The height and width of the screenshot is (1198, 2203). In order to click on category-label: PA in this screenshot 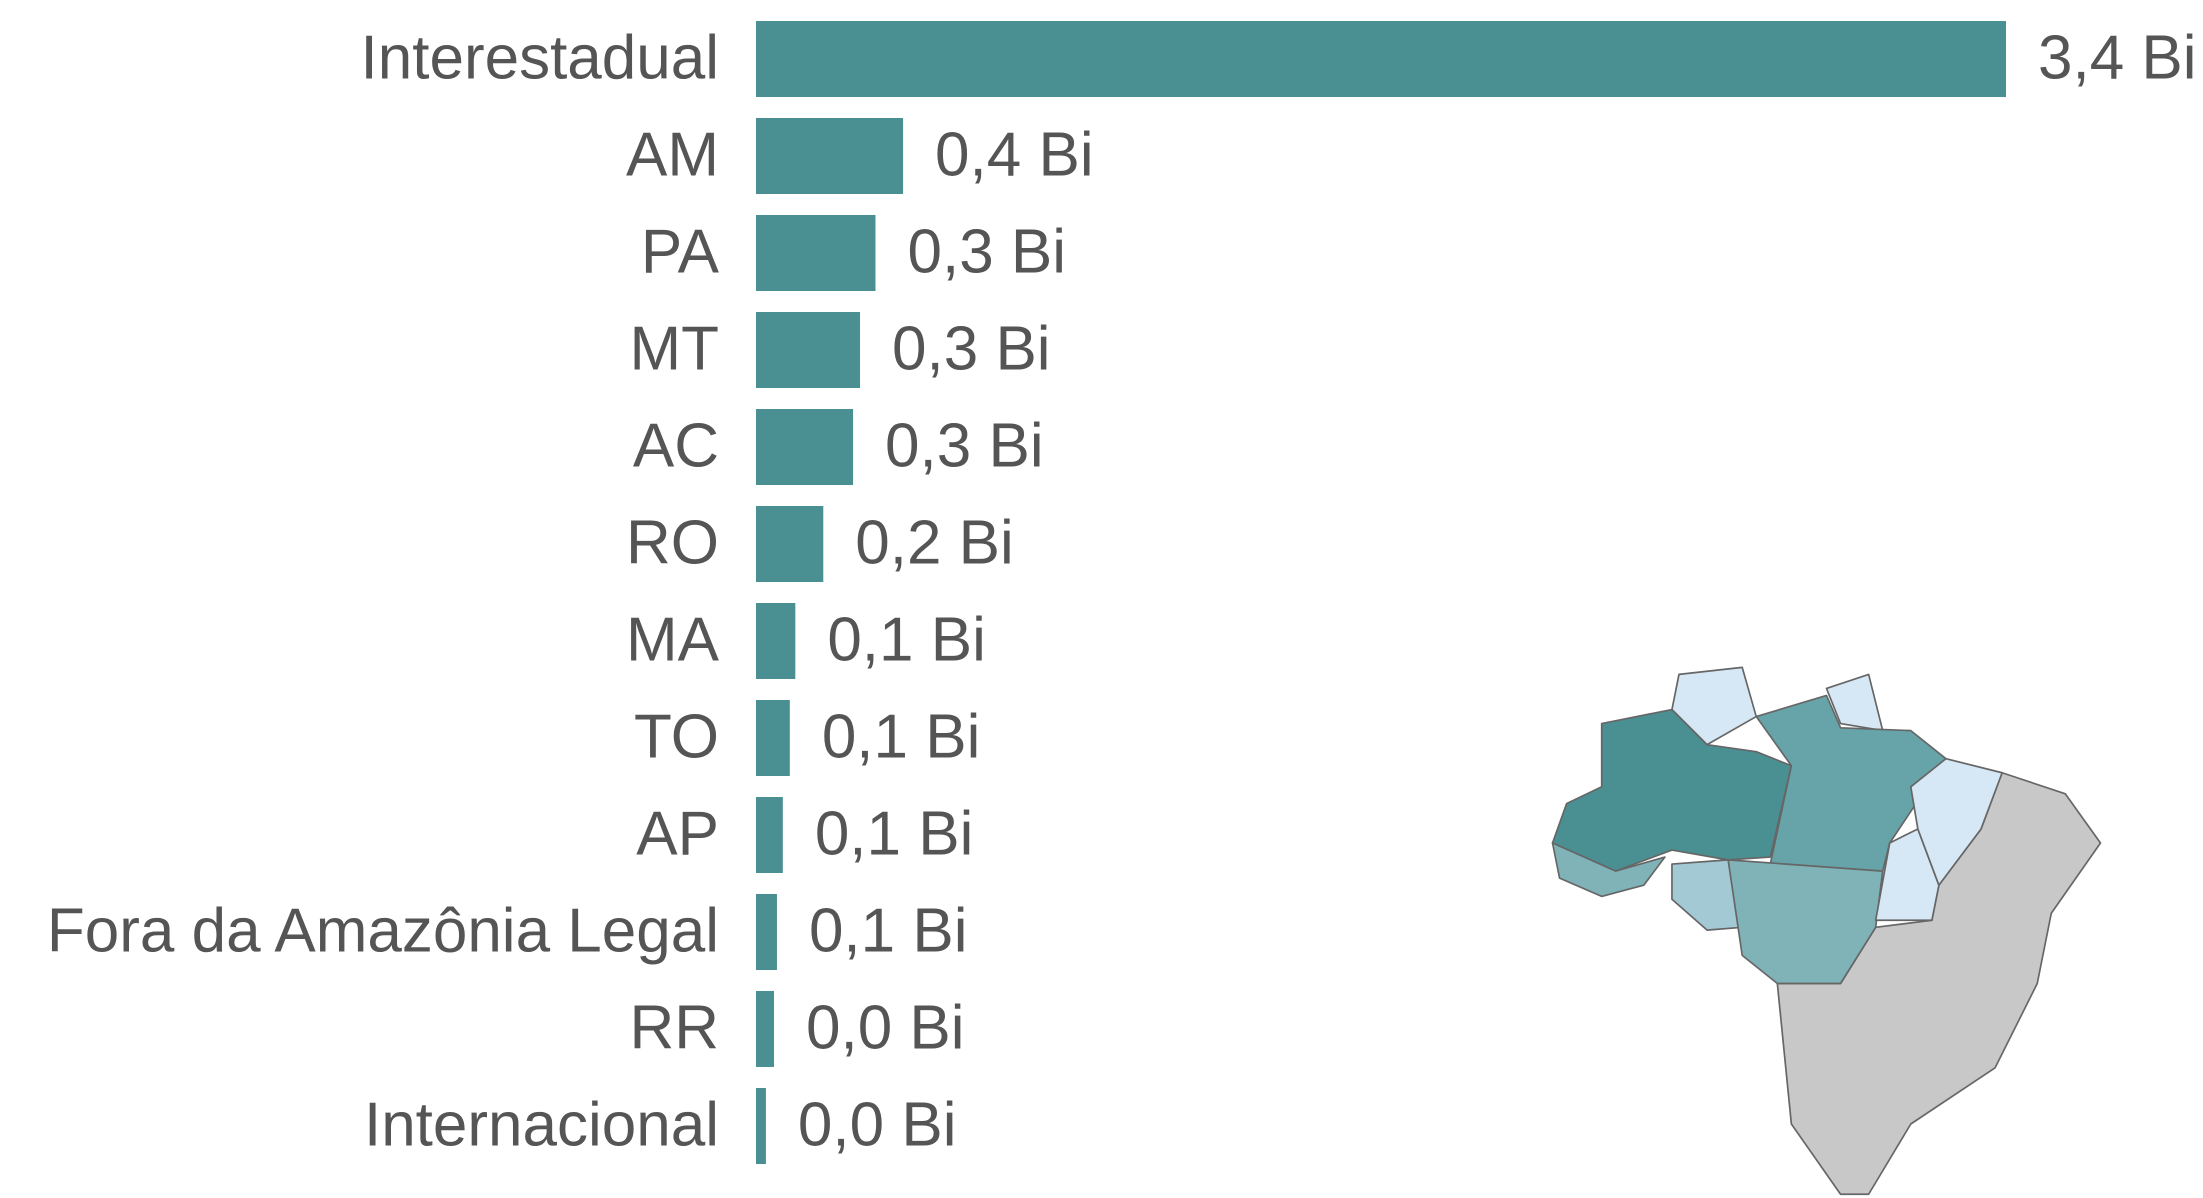, I will do `click(680, 251)`.